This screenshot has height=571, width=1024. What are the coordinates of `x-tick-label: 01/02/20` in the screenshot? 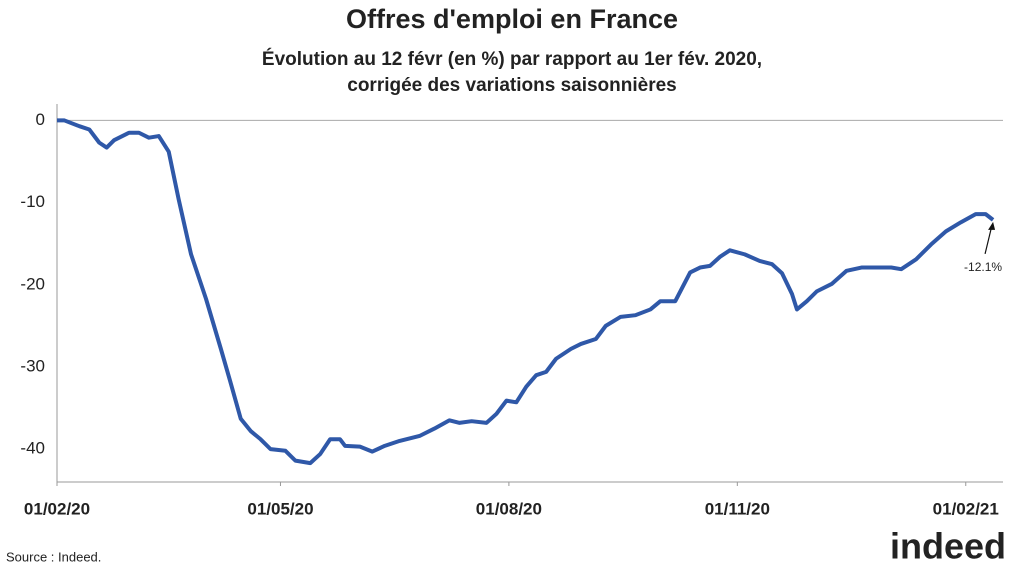 It's located at (57, 508).